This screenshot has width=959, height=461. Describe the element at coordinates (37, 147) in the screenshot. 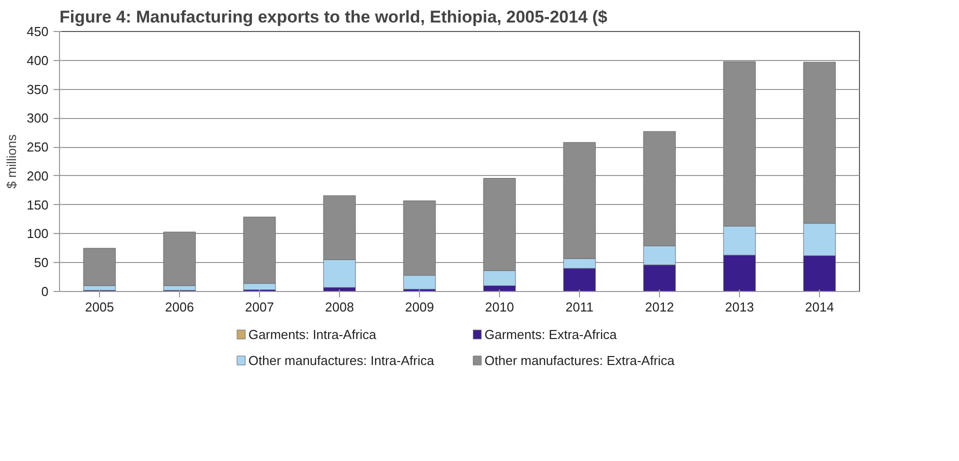

I see `y-tick-label: 250` at that location.